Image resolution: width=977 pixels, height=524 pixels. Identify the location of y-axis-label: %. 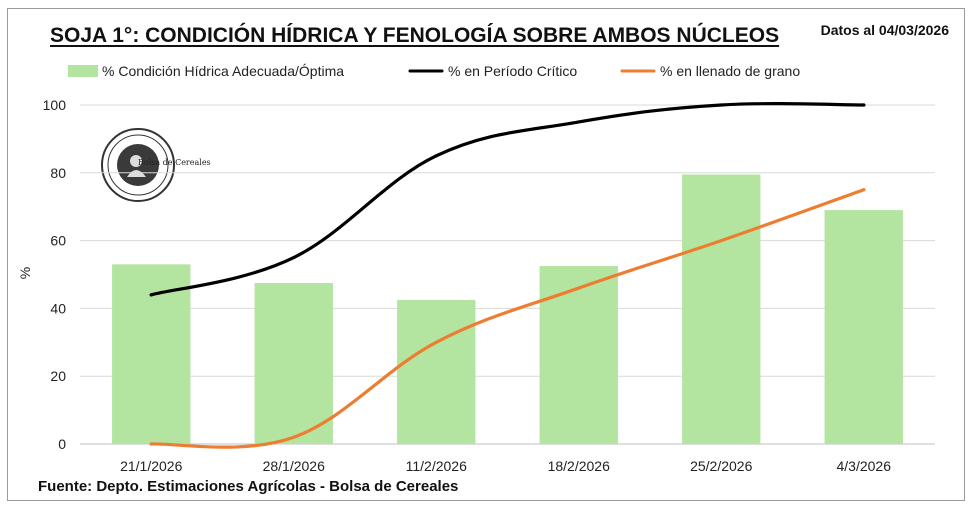
(25, 273).